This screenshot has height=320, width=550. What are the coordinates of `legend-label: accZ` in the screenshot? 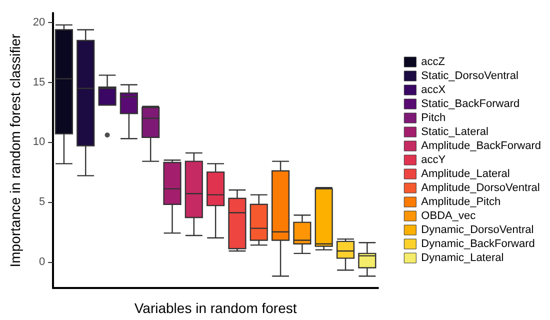 It's located at (433, 62).